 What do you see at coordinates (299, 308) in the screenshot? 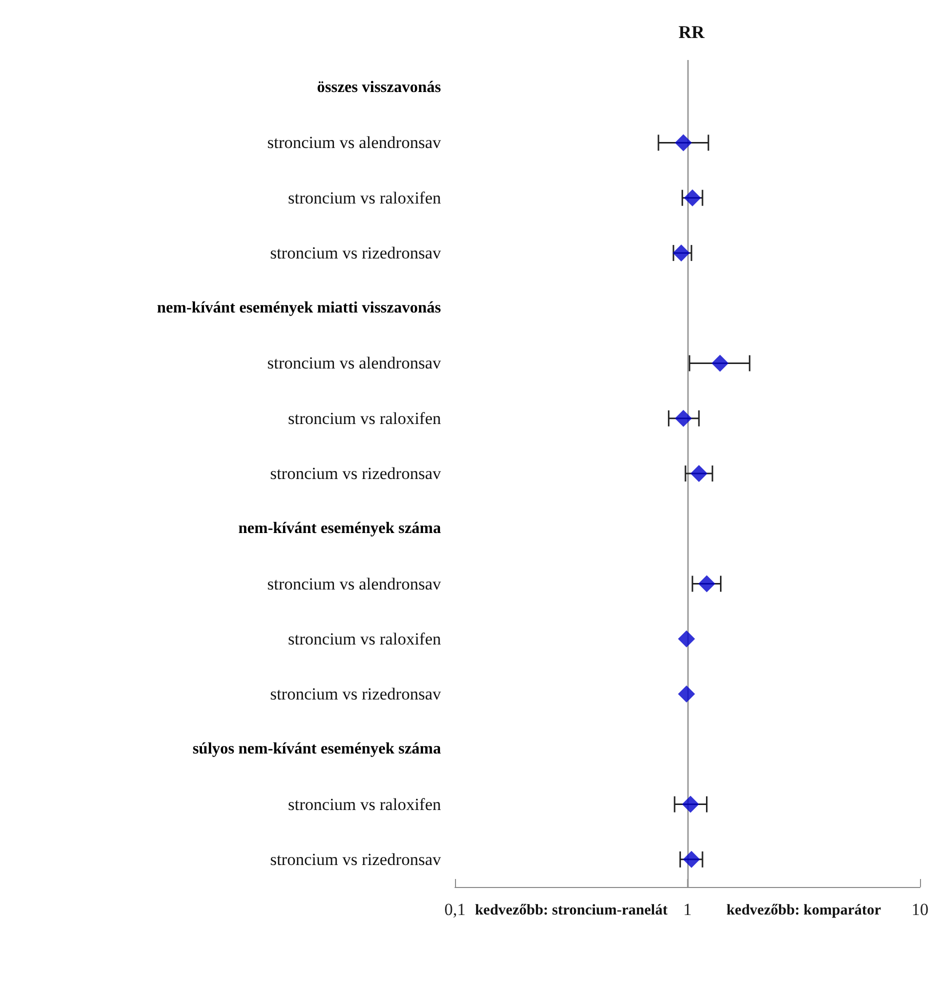
I see `y-tick-label: nem-kívánt események miatti visszavonás` at bounding box center [299, 308].